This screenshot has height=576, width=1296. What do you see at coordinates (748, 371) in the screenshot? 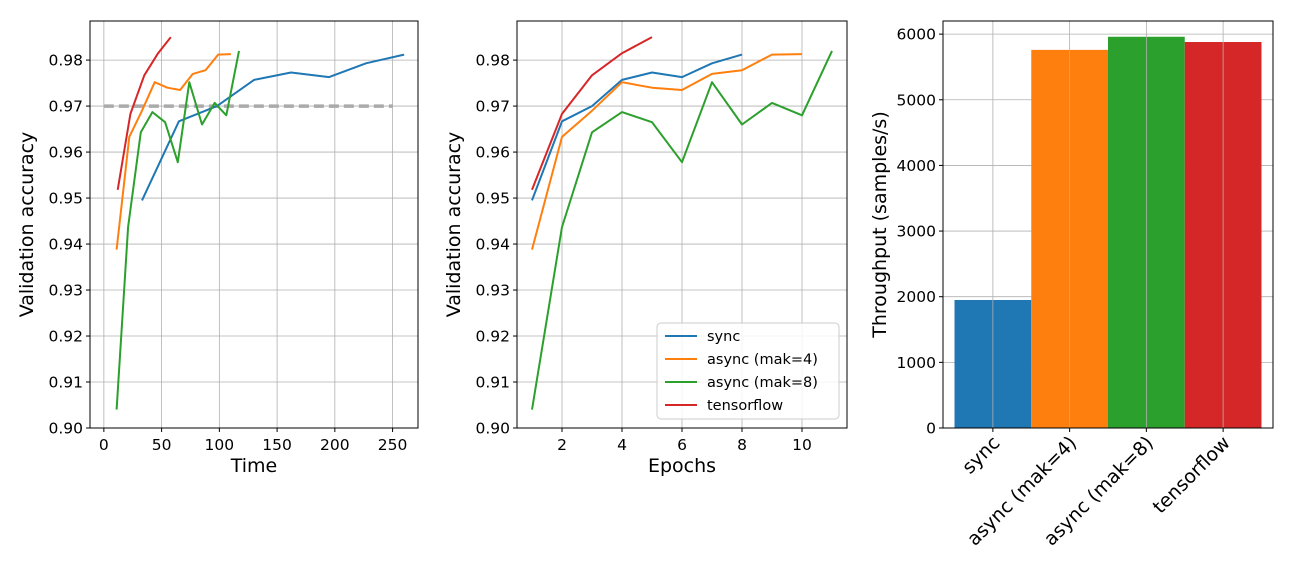
I see `legend-box` at bounding box center [748, 371].